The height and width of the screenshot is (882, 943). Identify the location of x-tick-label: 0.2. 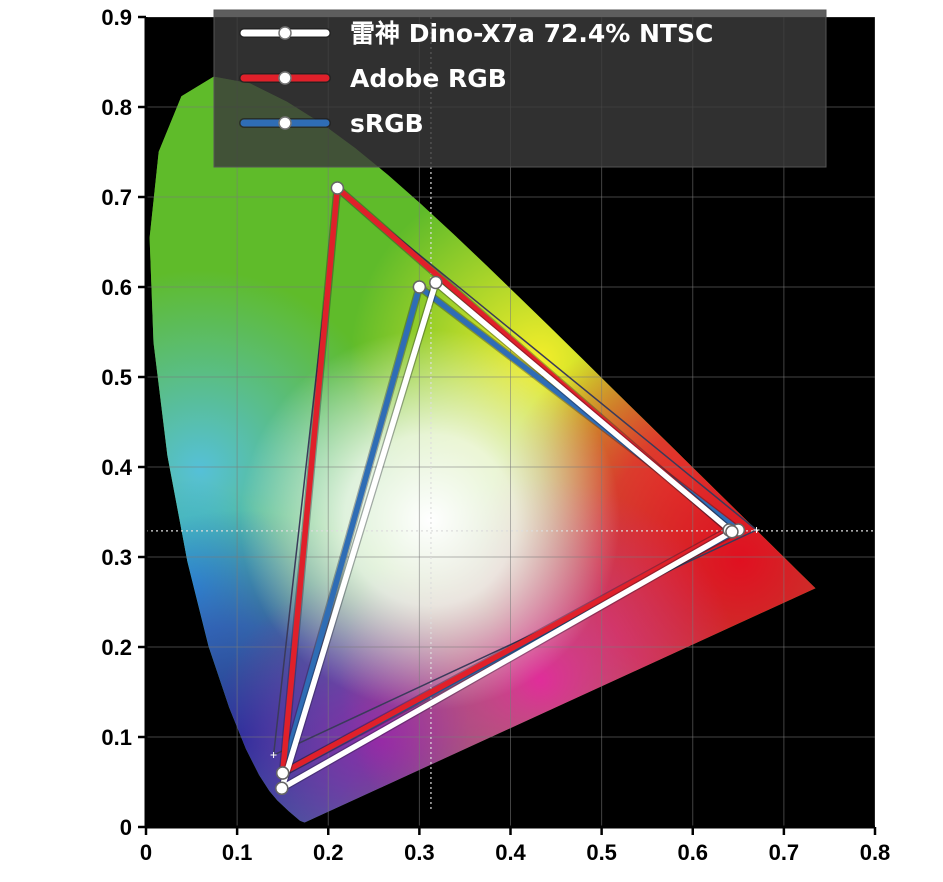
(328, 852).